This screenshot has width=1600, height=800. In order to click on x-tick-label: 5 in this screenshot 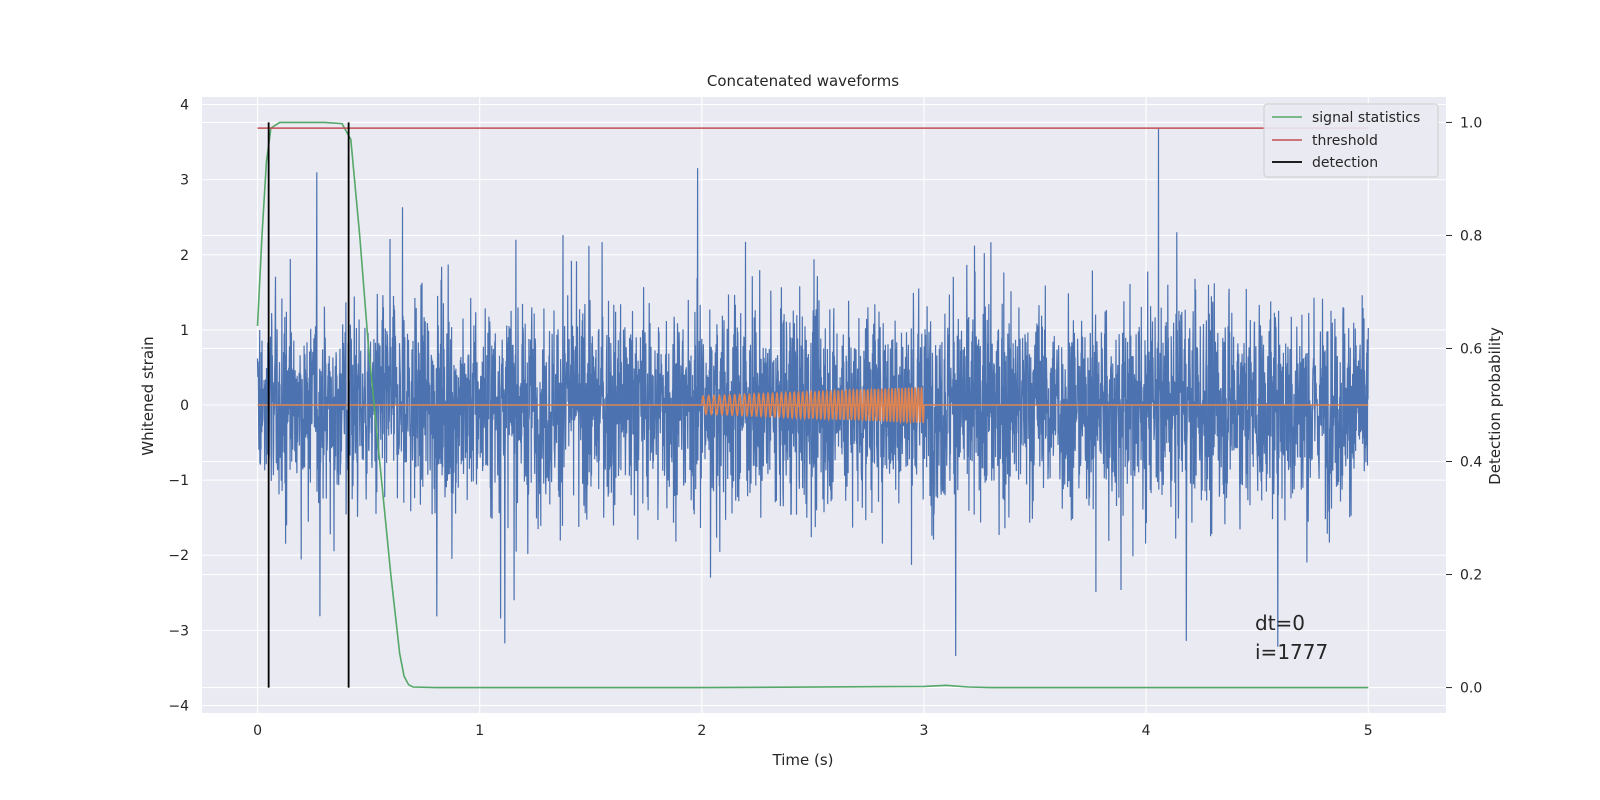, I will do `click(1368, 731)`.